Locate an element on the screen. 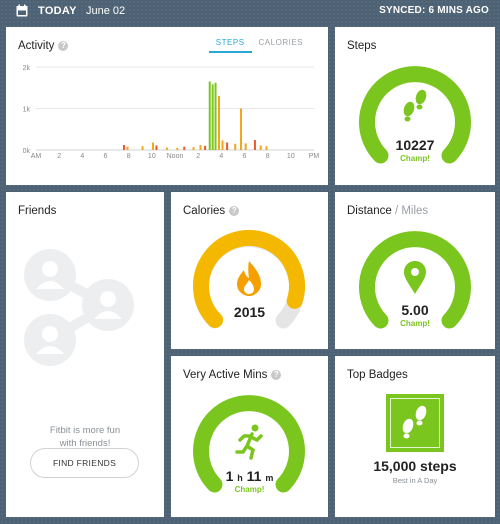 The height and width of the screenshot is (524, 500). runner-icon is located at coordinates (249, 442).